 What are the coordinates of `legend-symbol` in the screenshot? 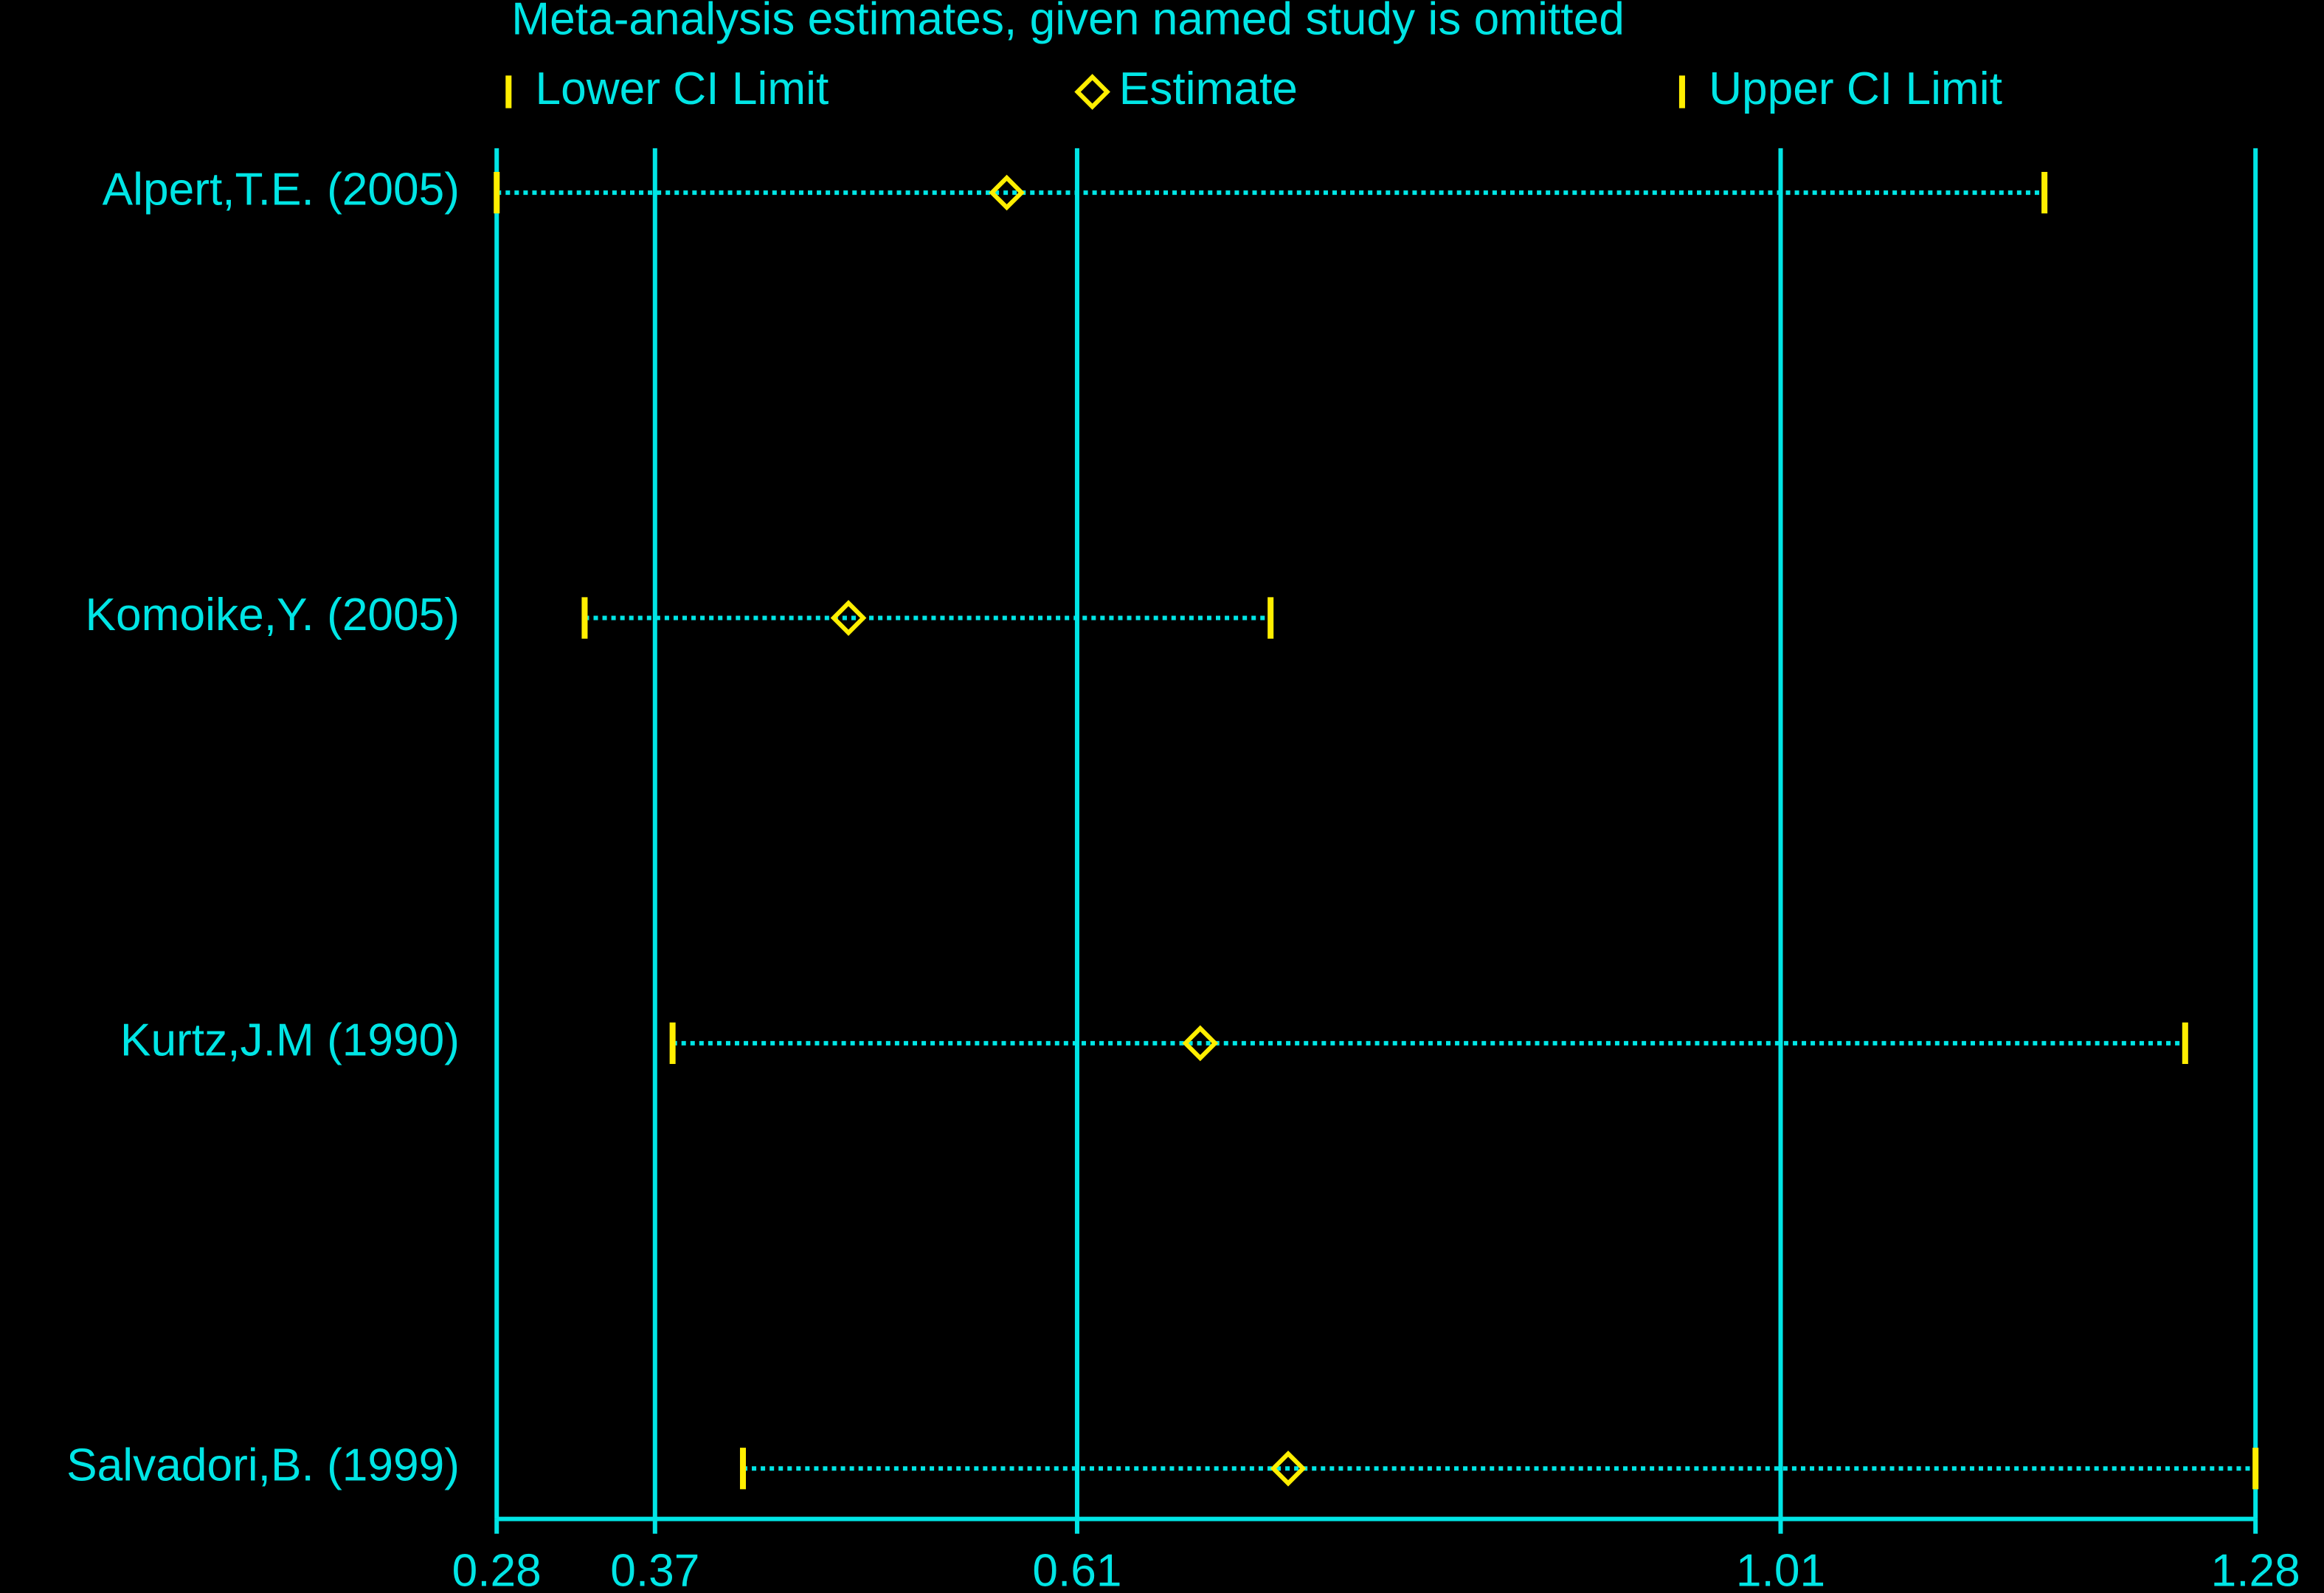 It's located at (1092, 92).